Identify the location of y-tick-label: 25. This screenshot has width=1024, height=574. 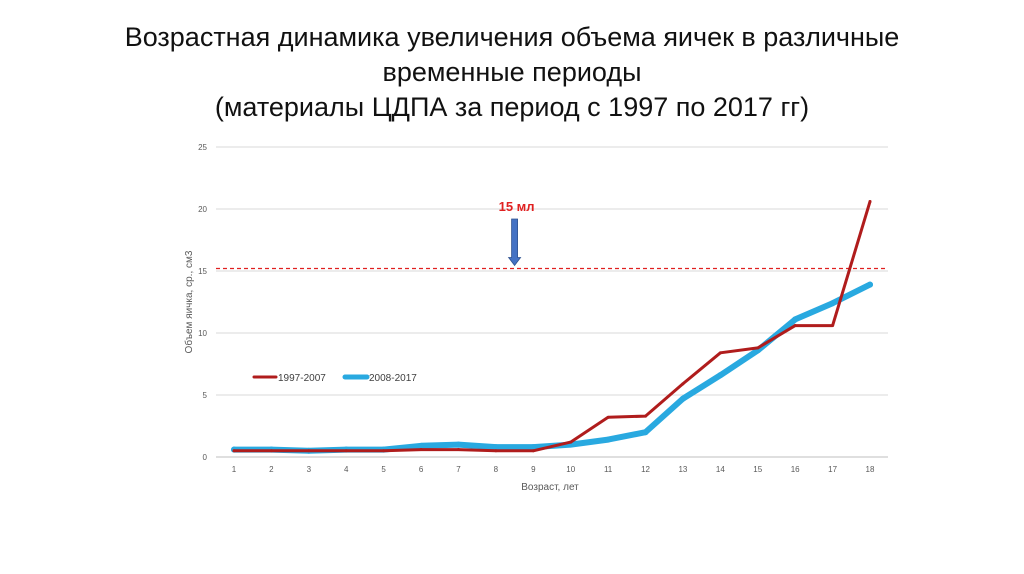
(202, 147).